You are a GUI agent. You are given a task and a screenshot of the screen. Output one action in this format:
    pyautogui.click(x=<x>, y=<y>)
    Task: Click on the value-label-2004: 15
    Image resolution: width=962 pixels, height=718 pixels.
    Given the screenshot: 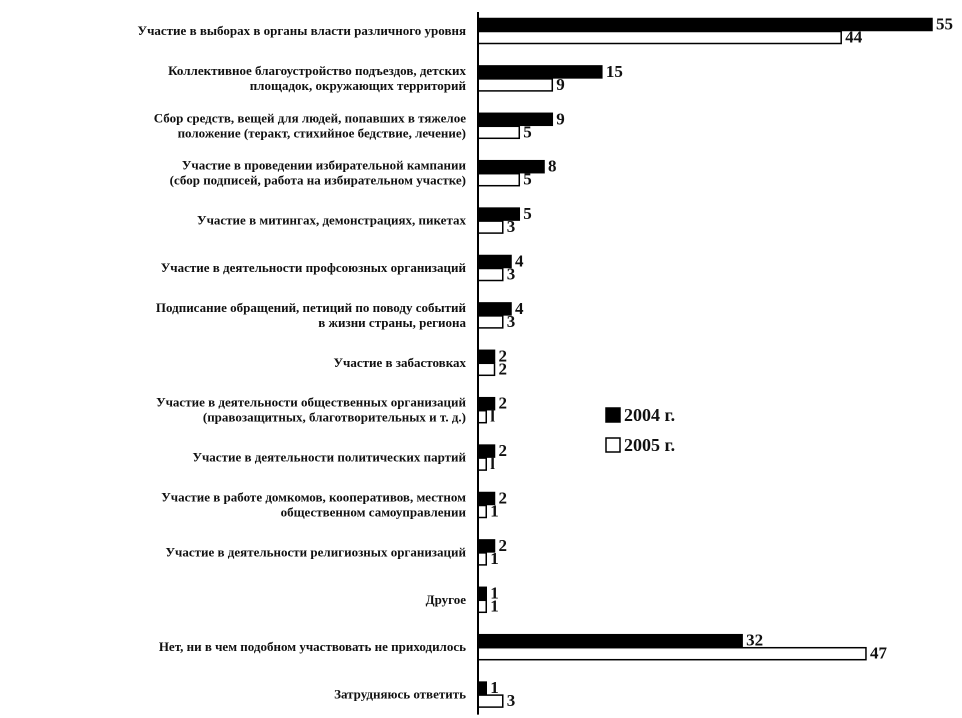 What is the action you would take?
    pyautogui.click(x=614, y=71)
    